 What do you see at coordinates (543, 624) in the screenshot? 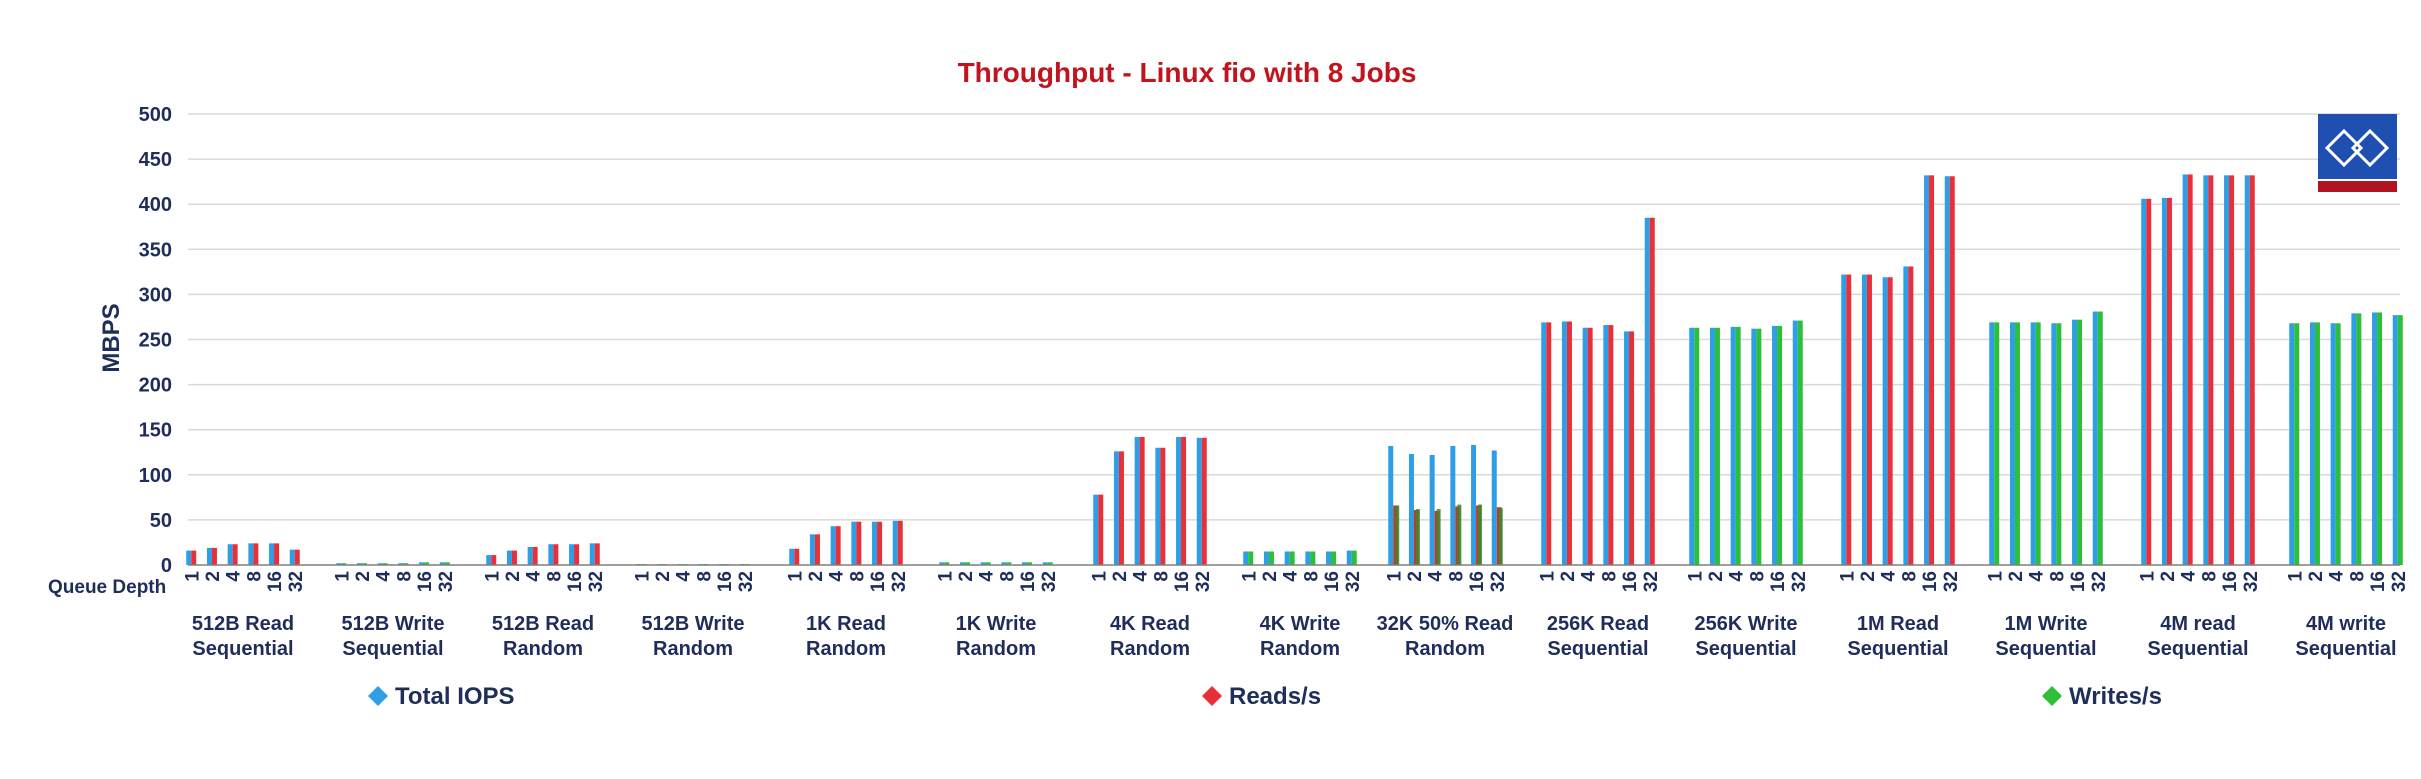
I see `category-label-2-line-0: 512B Read` at bounding box center [543, 624].